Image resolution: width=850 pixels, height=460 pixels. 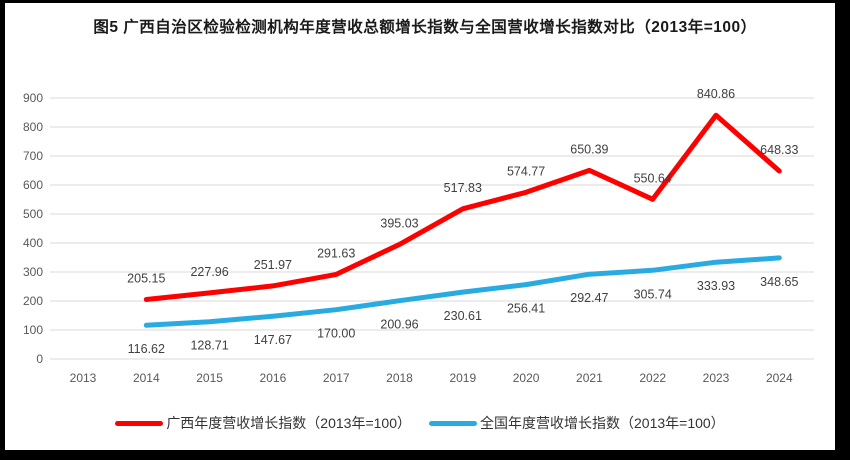 What do you see at coordinates (336, 378) in the screenshot?
I see `x-axis-tick-label: 2017` at bounding box center [336, 378].